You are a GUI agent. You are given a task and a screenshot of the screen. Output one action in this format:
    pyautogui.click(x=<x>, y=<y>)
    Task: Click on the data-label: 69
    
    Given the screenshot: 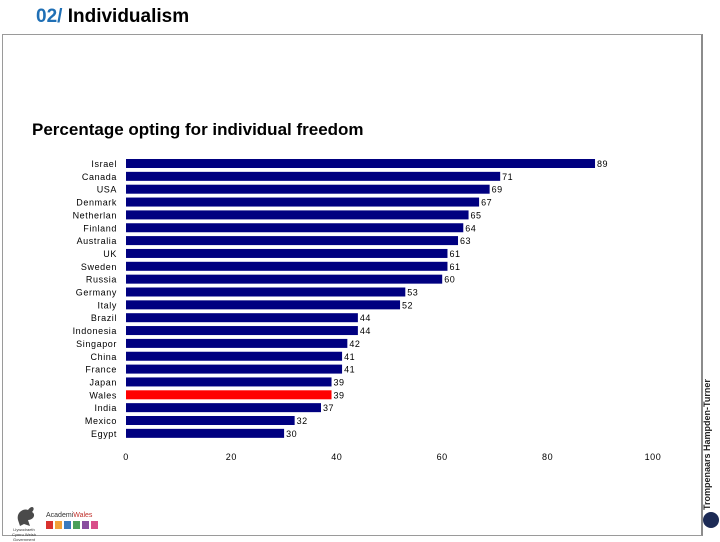 What is the action you would take?
    pyautogui.click(x=497, y=190)
    